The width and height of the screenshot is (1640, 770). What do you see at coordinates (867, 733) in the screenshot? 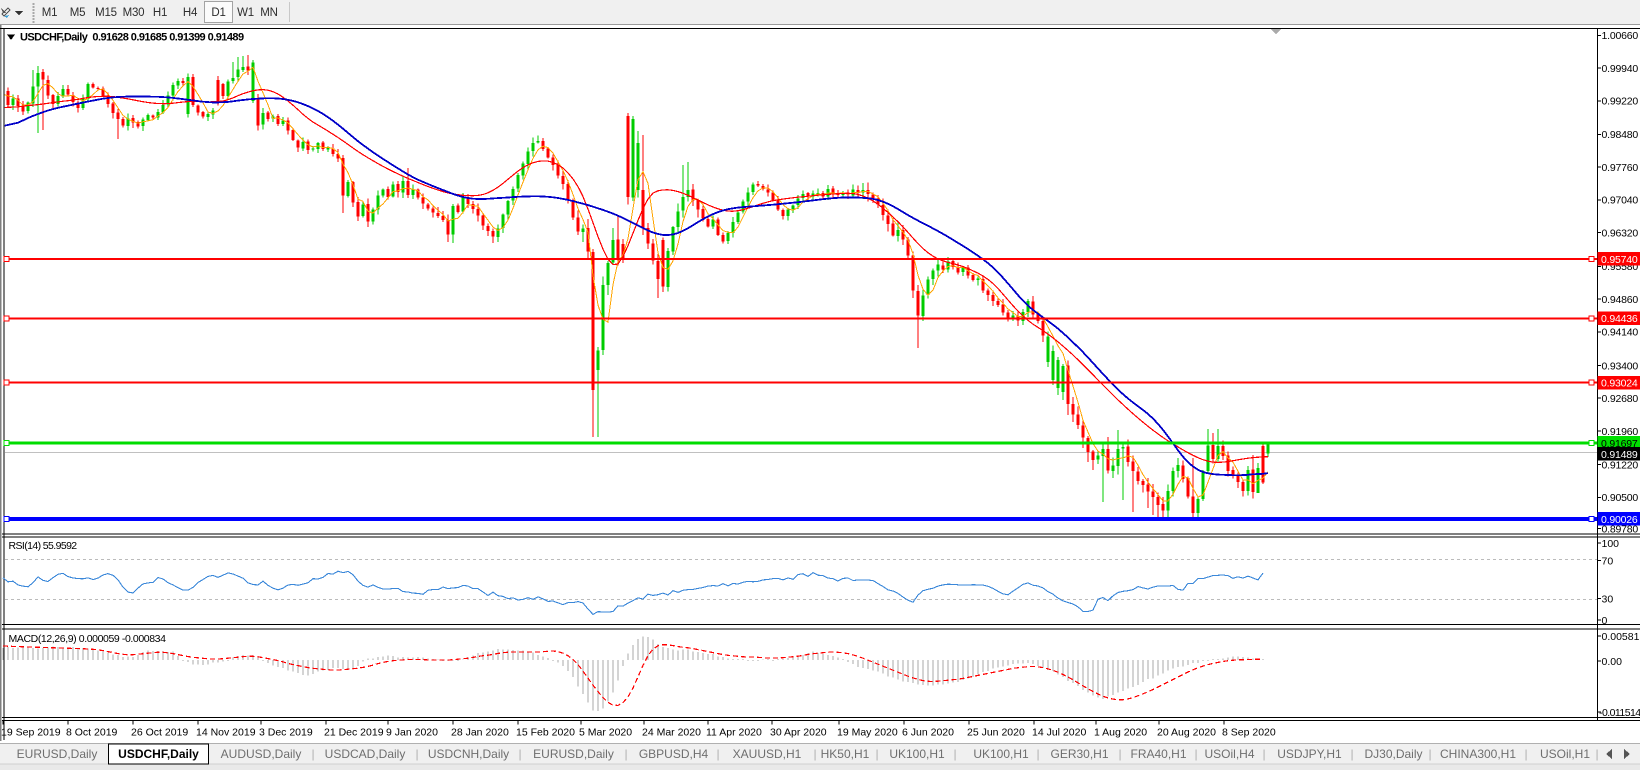
I see `svg-text: 19 May 2020` at bounding box center [867, 733].